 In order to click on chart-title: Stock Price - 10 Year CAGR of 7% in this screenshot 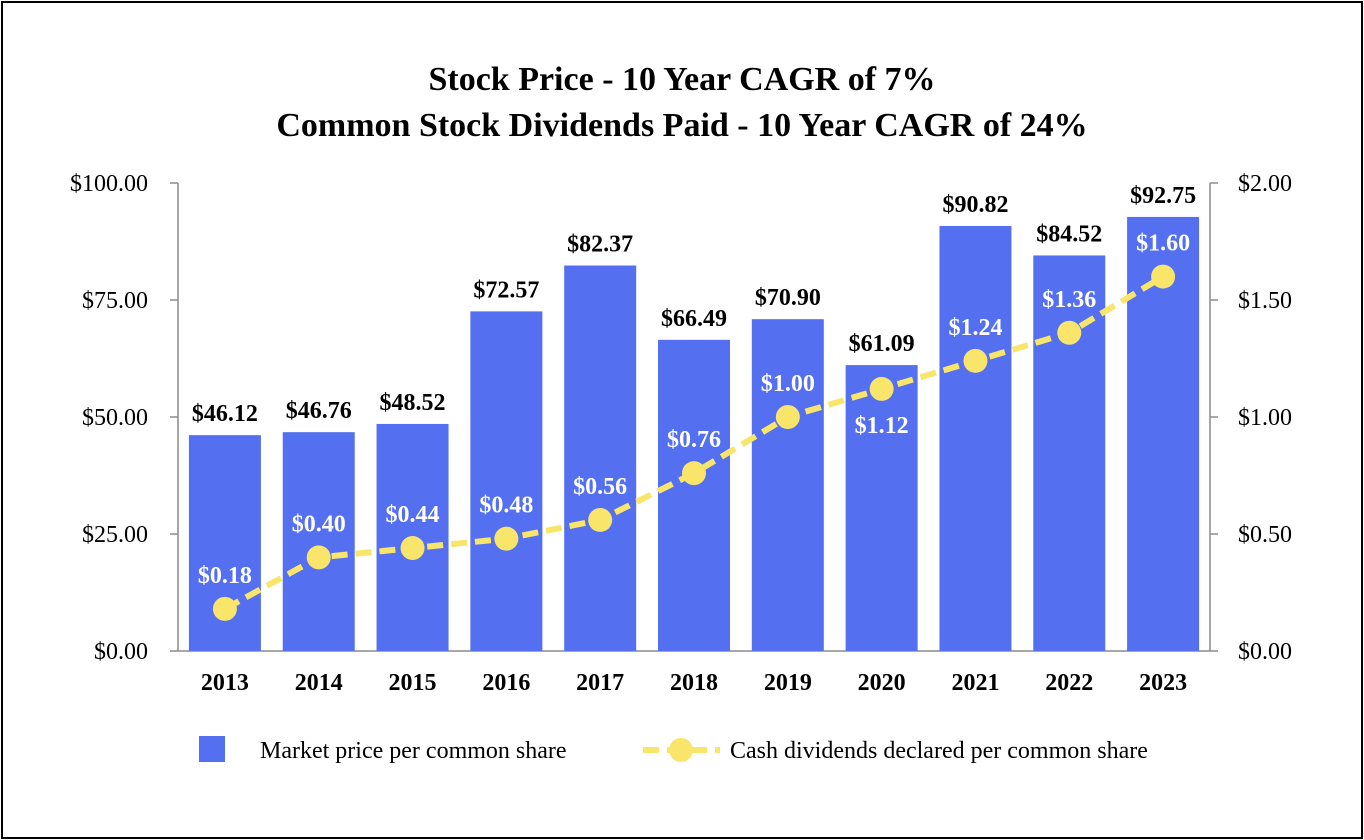, I will do `click(681, 79)`.